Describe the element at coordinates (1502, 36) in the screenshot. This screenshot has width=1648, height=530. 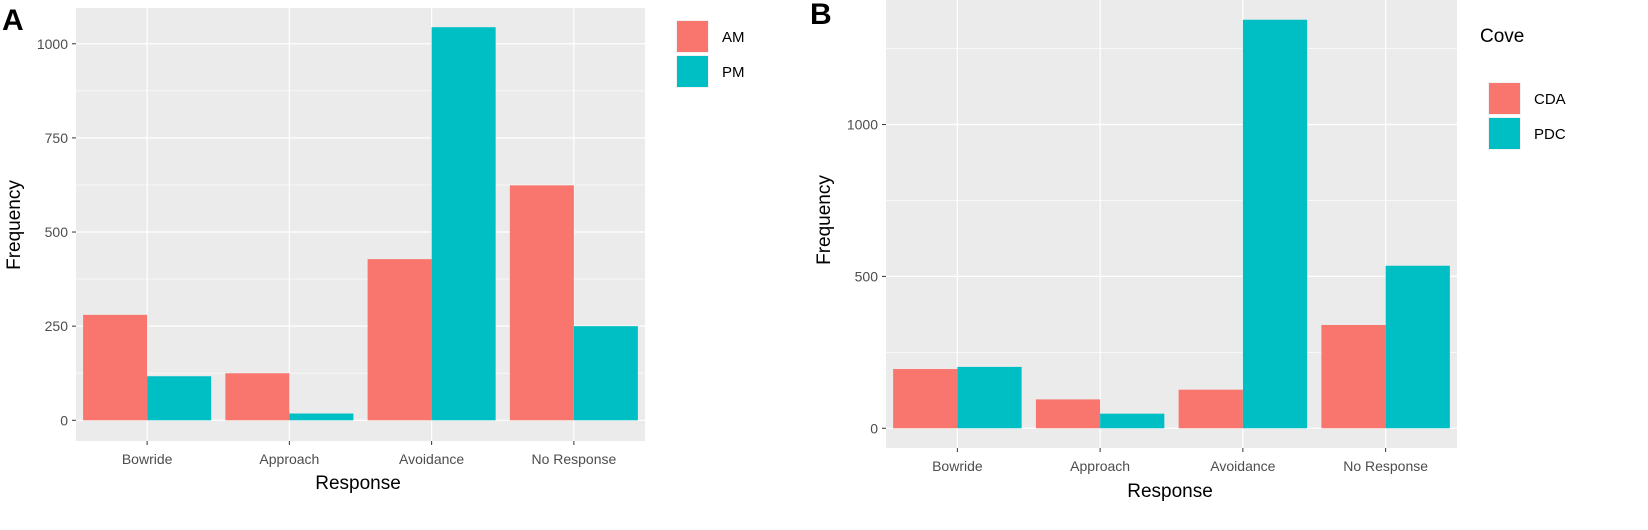
I see `panel-b-legend-title: Cove` at that location.